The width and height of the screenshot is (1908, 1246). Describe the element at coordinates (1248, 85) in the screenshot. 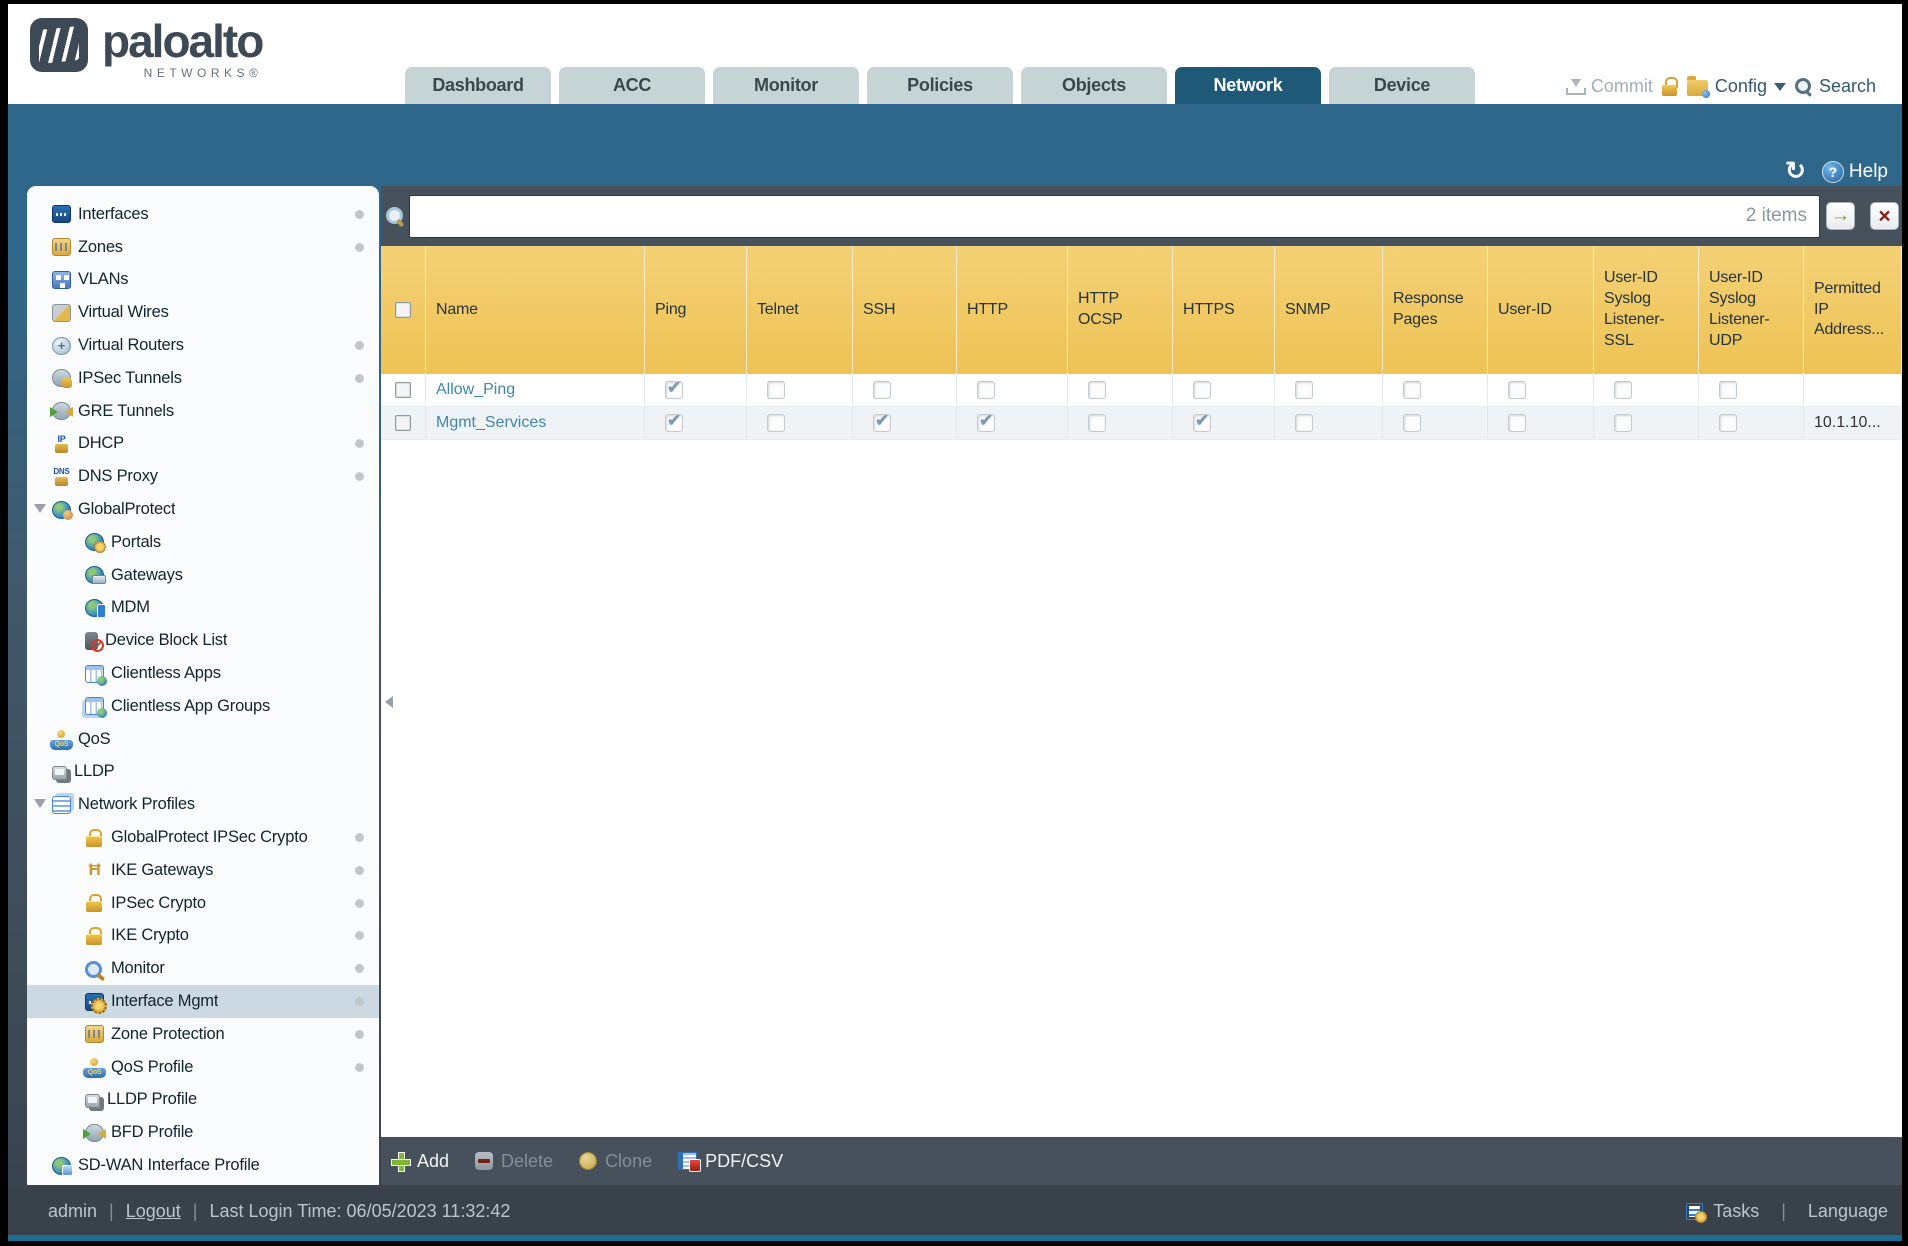

I see `tab-network: Network` at that location.